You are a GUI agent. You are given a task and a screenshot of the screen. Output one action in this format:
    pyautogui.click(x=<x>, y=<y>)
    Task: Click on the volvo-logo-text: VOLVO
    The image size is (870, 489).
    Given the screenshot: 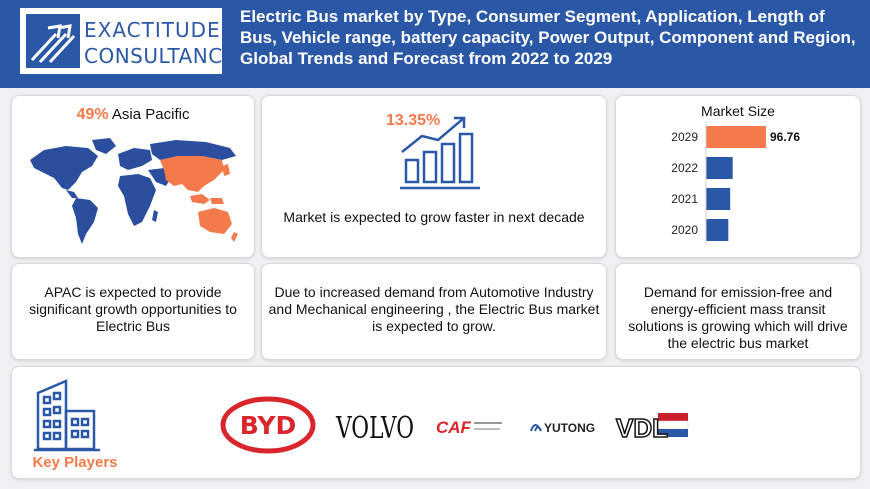 What is the action you would take?
    pyautogui.click(x=374, y=428)
    